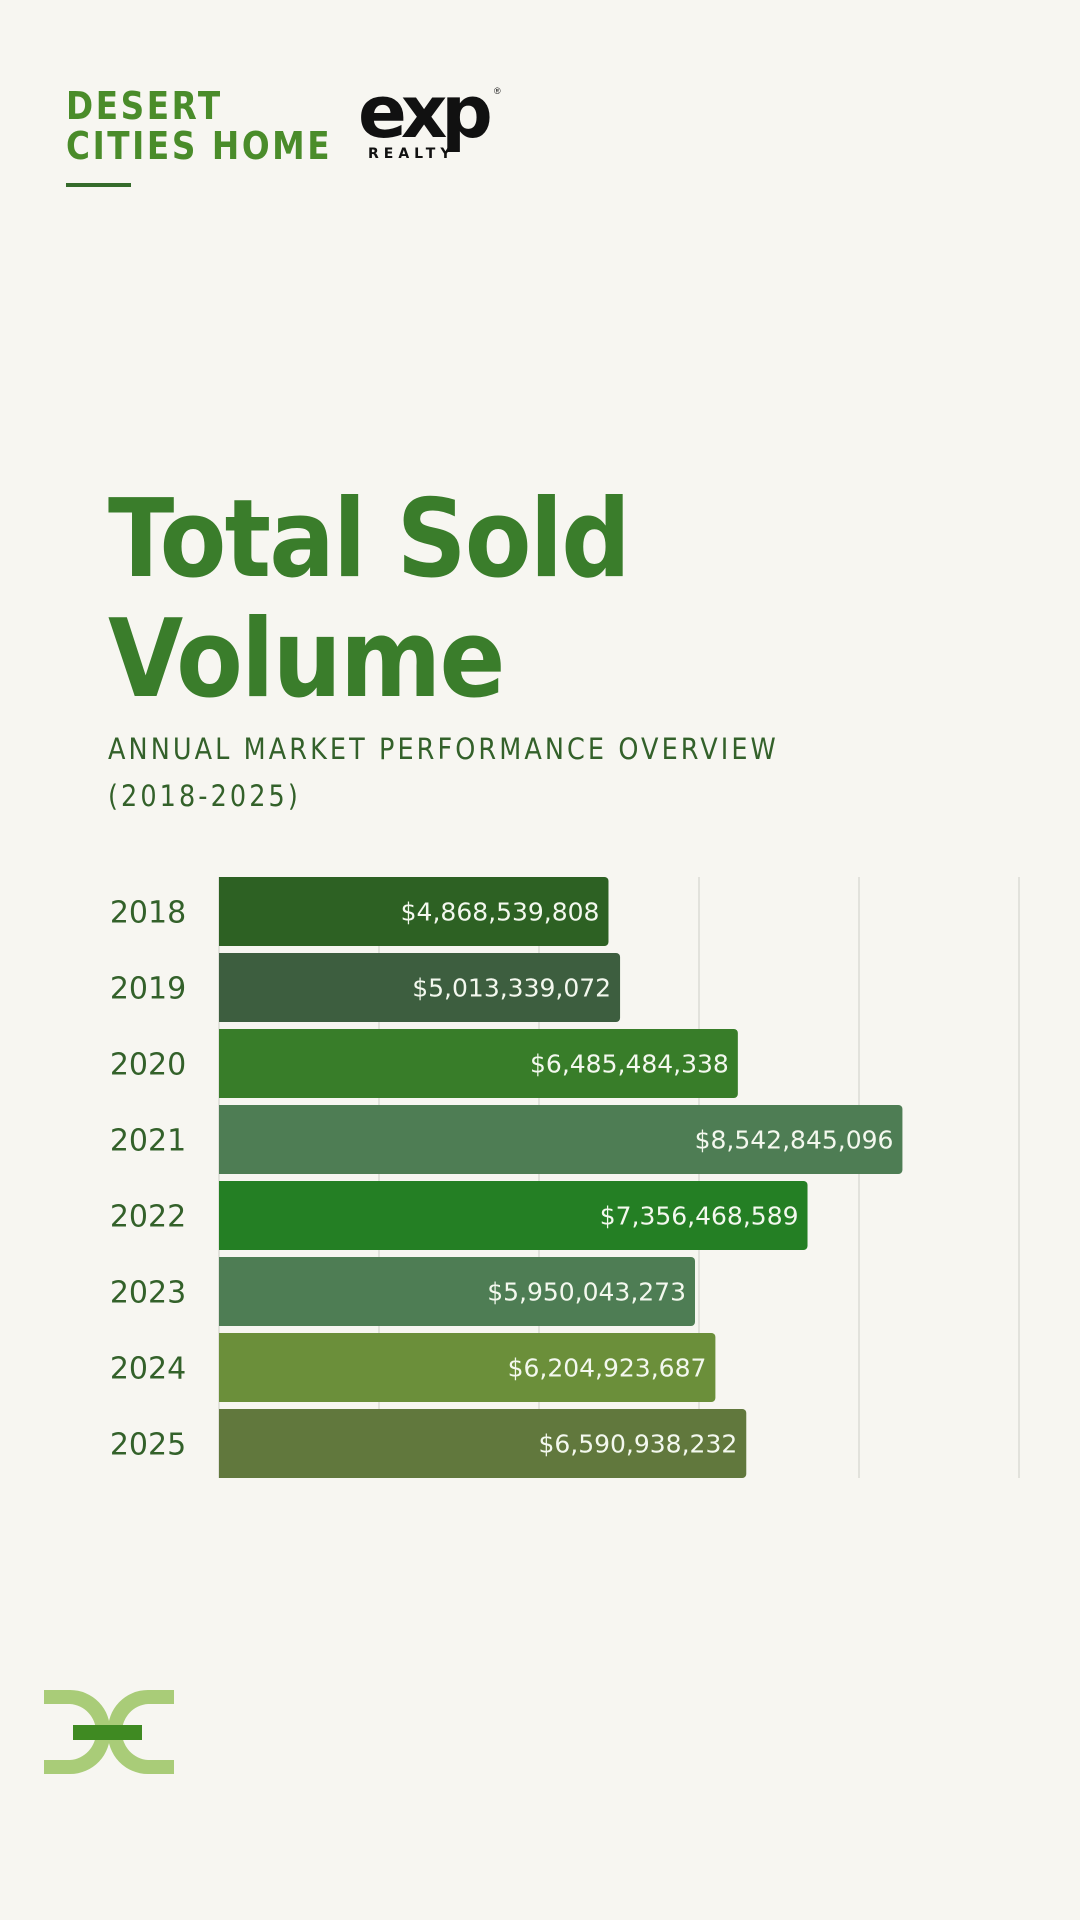  Describe the element at coordinates (467, 1367) in the screenshot. I see `bar-2024` at that location.